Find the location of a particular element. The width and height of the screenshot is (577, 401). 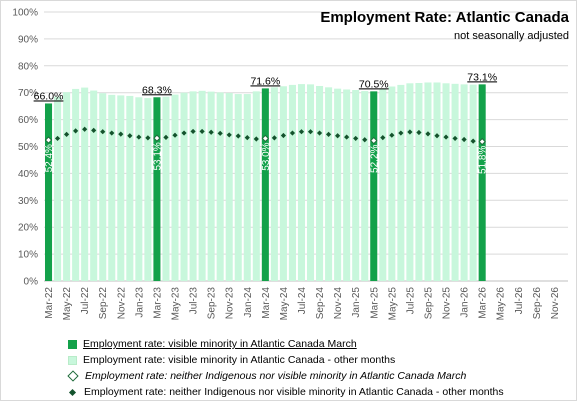

x-tick-label: Sep-24 is located at coordinates (320, 303).